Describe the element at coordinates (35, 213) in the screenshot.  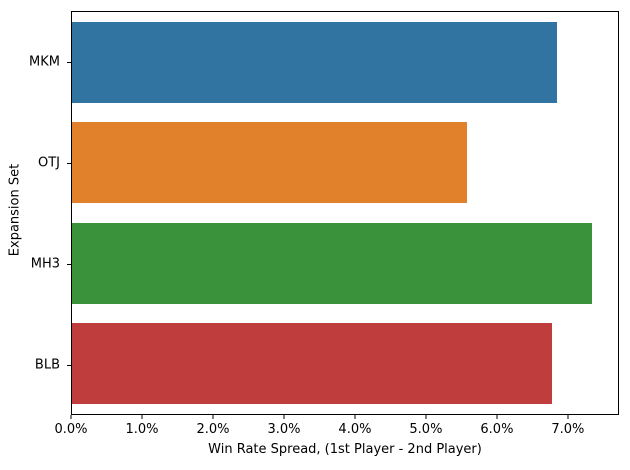
I see `y-axis-ticks: MKM OTJ MH3 BLB` at that location.